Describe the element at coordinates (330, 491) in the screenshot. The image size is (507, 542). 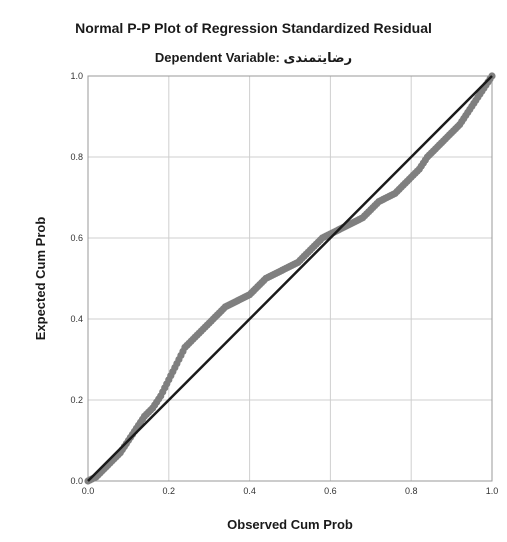
I see `x-tick-label: 0.6` at that location.